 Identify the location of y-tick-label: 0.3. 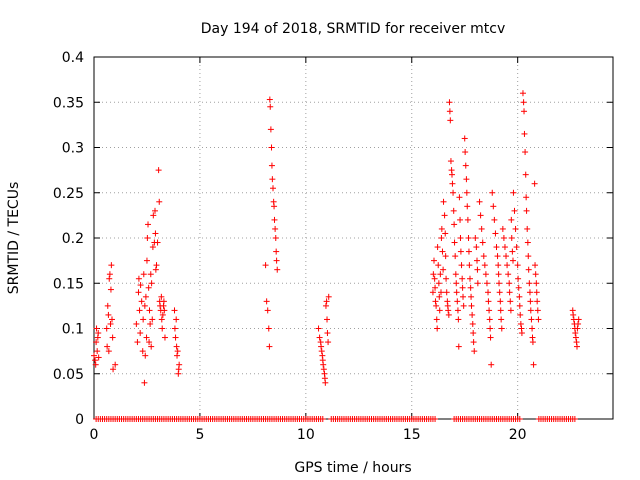
(73, 149).